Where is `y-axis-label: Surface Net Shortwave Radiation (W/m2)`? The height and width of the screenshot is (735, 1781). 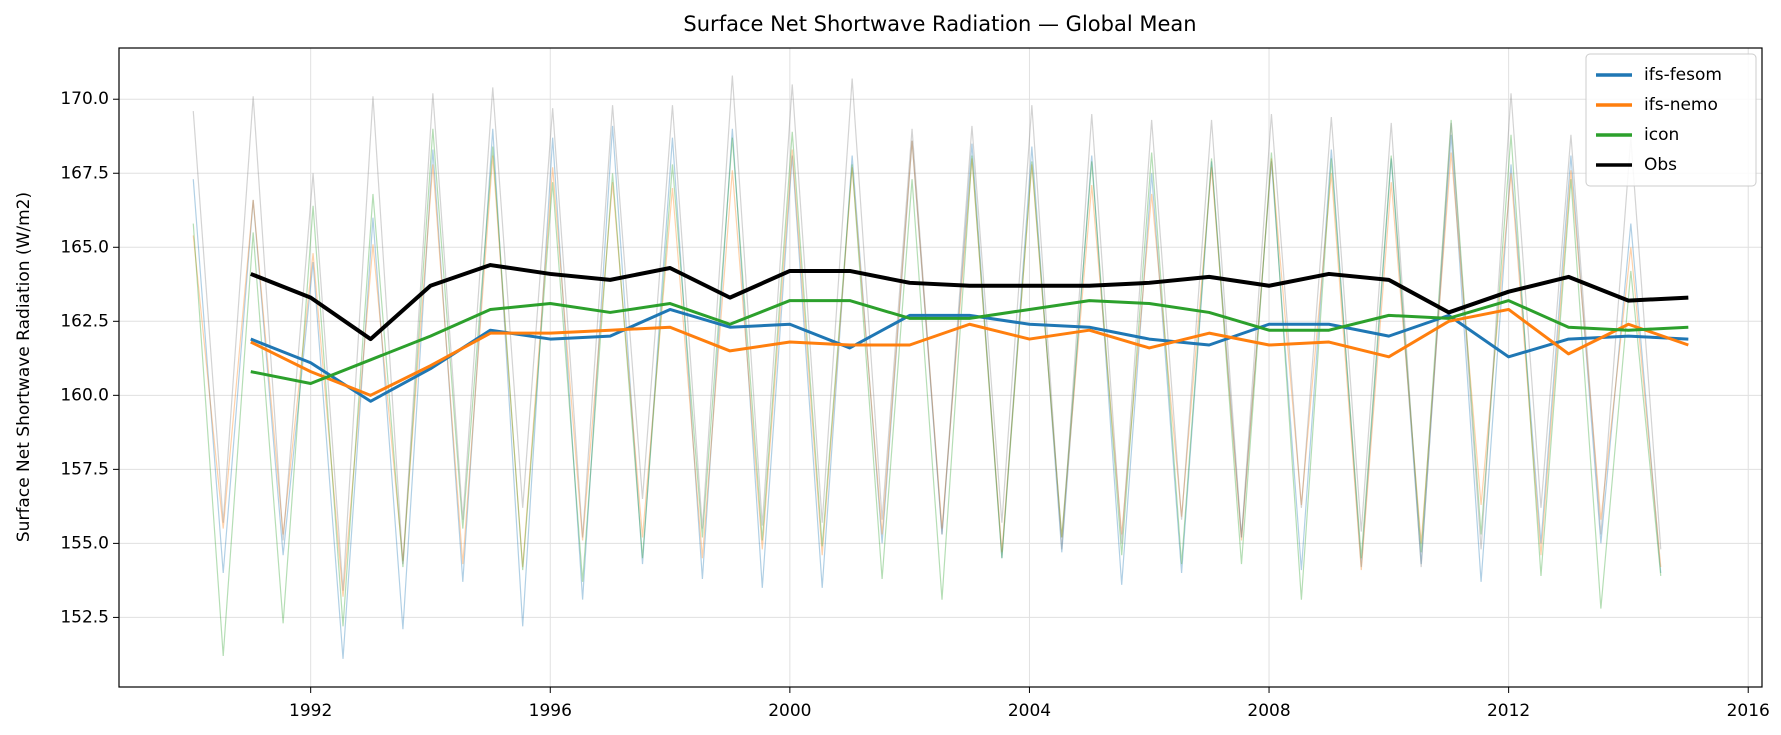 y-axis-label: Surface Net Shortwave Radiation (W/m2) is located at coordinates (24, 367).